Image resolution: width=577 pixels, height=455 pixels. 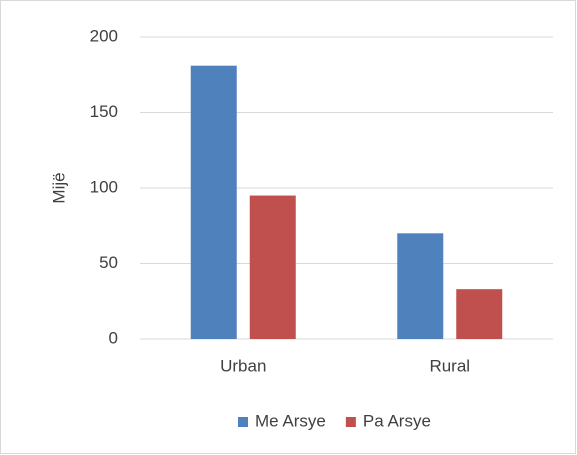 I want to click on legend-label: Me Arsye, so click(x=290, y=420).